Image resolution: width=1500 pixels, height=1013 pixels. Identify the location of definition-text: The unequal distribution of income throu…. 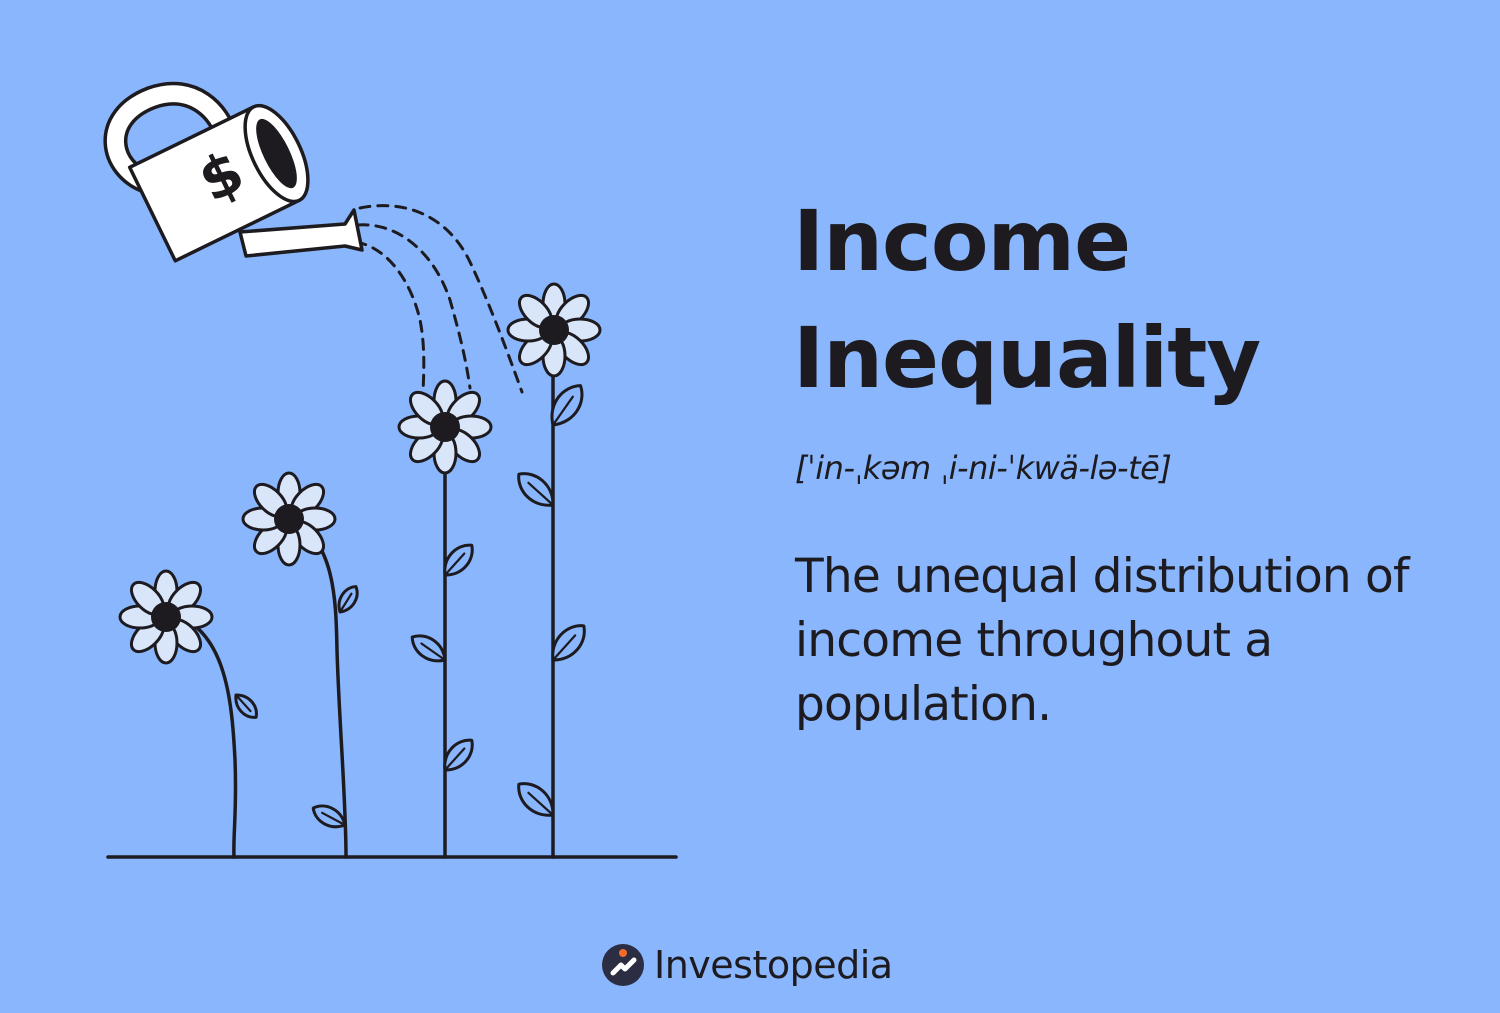
(1102, 640).